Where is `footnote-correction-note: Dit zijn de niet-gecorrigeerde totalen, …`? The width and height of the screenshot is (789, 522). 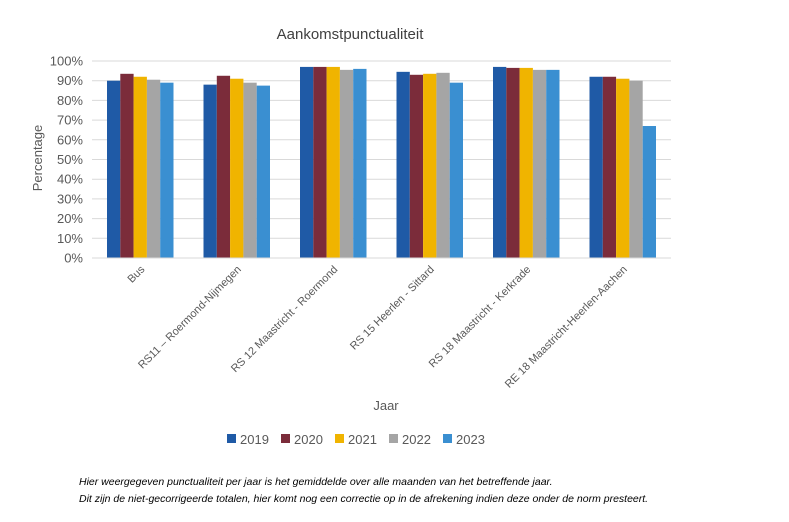
footnote-correction-note: Dit zijn de niet-gecorrigeerde totalen, … is located at coordinates (364, 499).